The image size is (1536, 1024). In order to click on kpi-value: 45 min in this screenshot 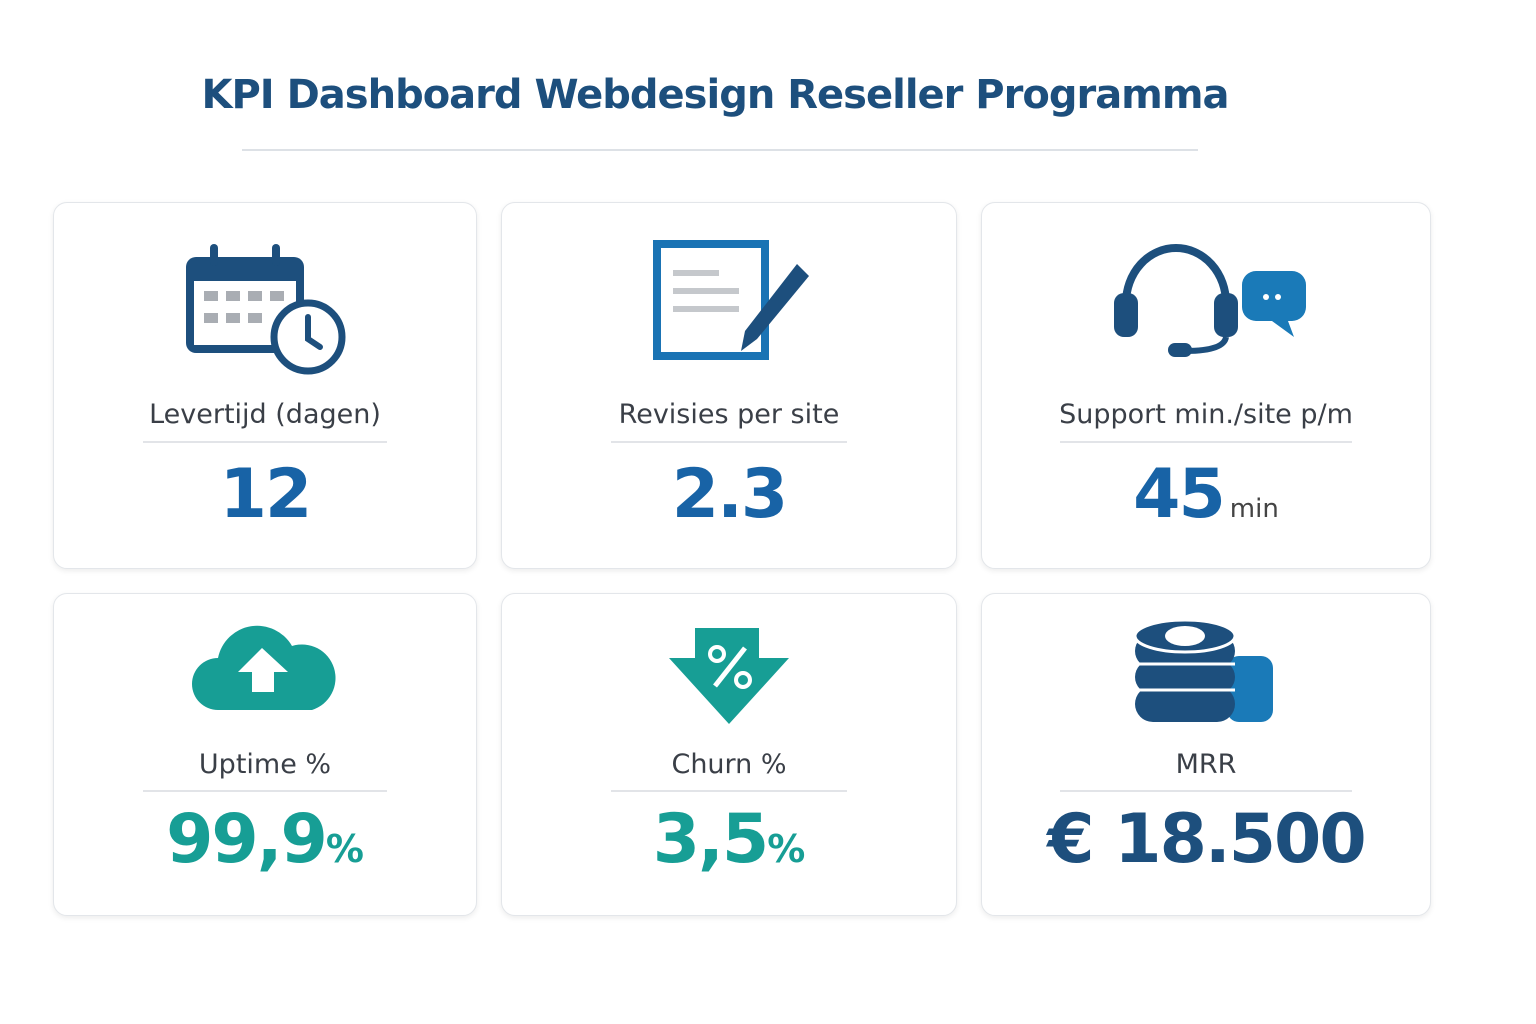, I will do `click(1206, 494)`.